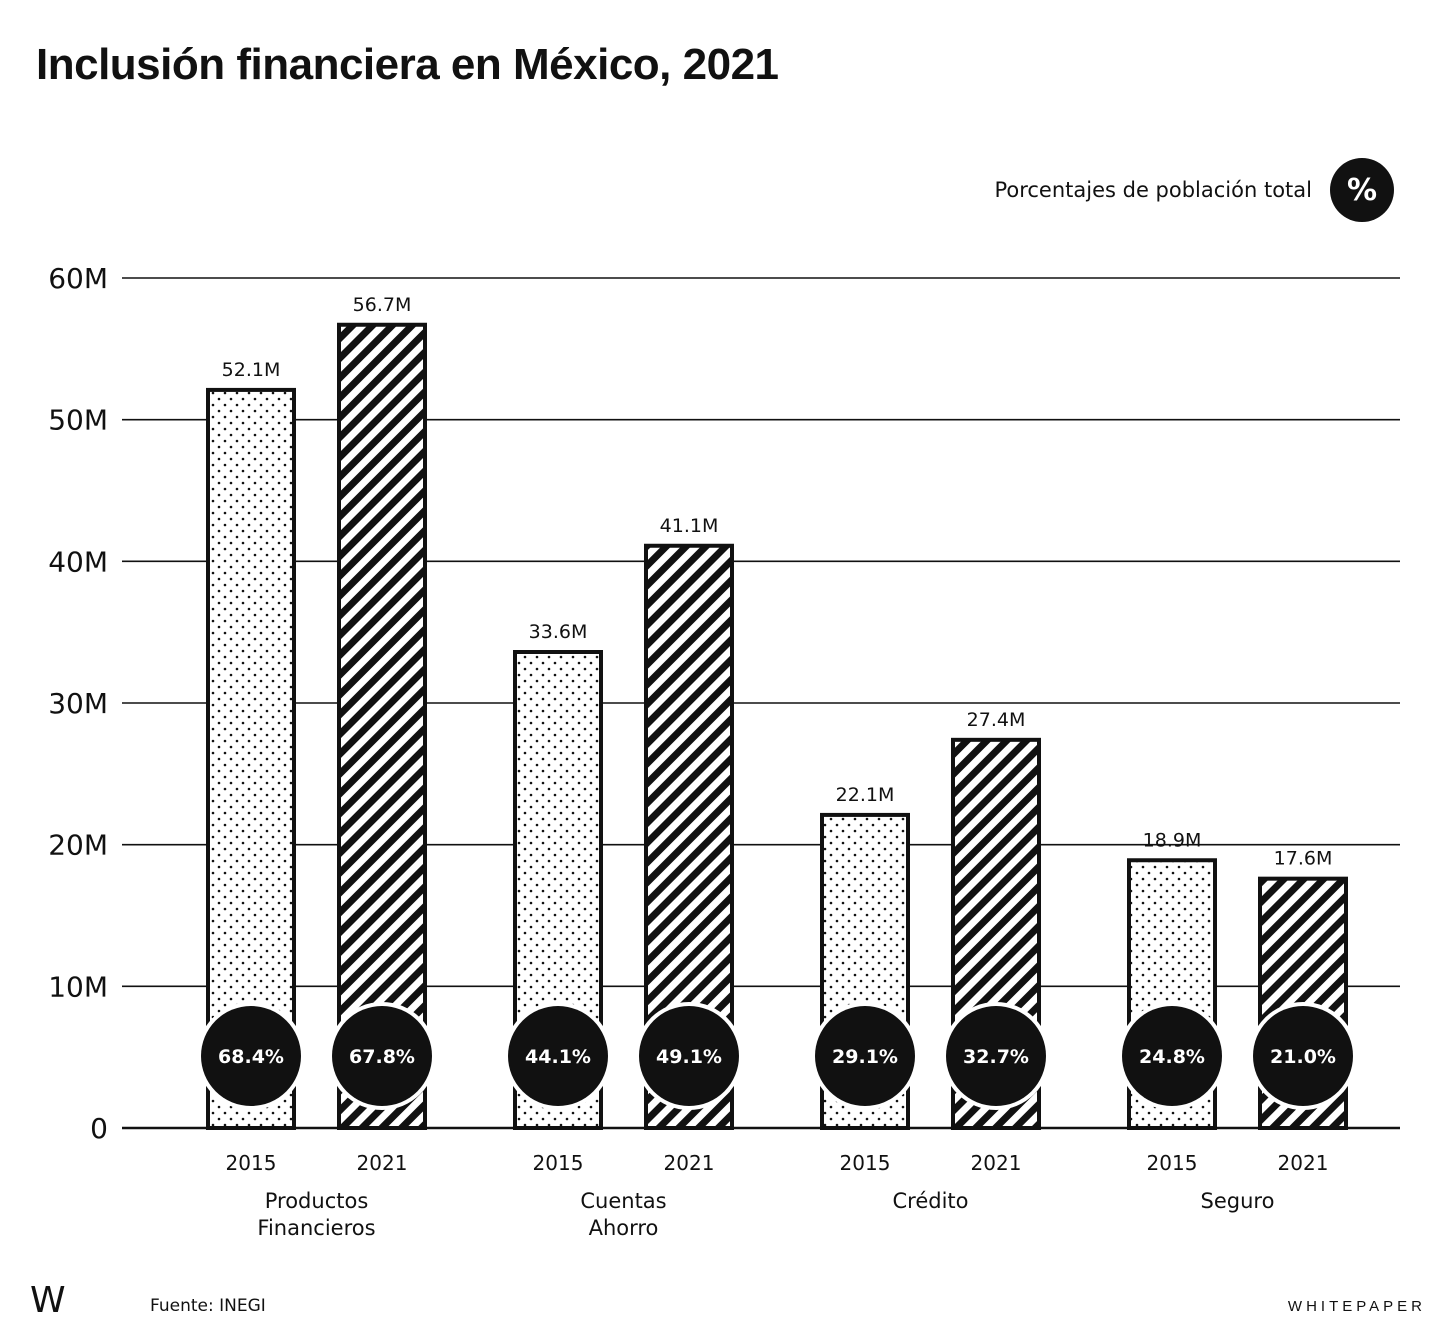  I want to click on percent-legend: Porcentajes de población total %, so click(1194, 190).